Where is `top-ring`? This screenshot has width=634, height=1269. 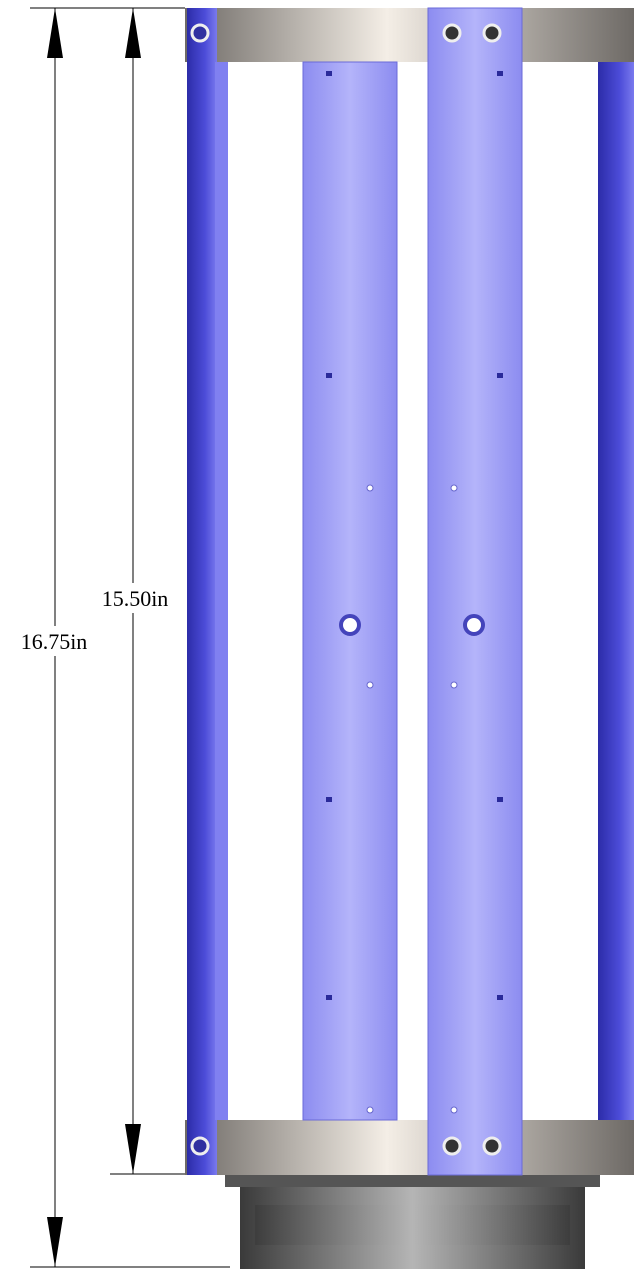 top-ring is located at coordinates (409, 35).